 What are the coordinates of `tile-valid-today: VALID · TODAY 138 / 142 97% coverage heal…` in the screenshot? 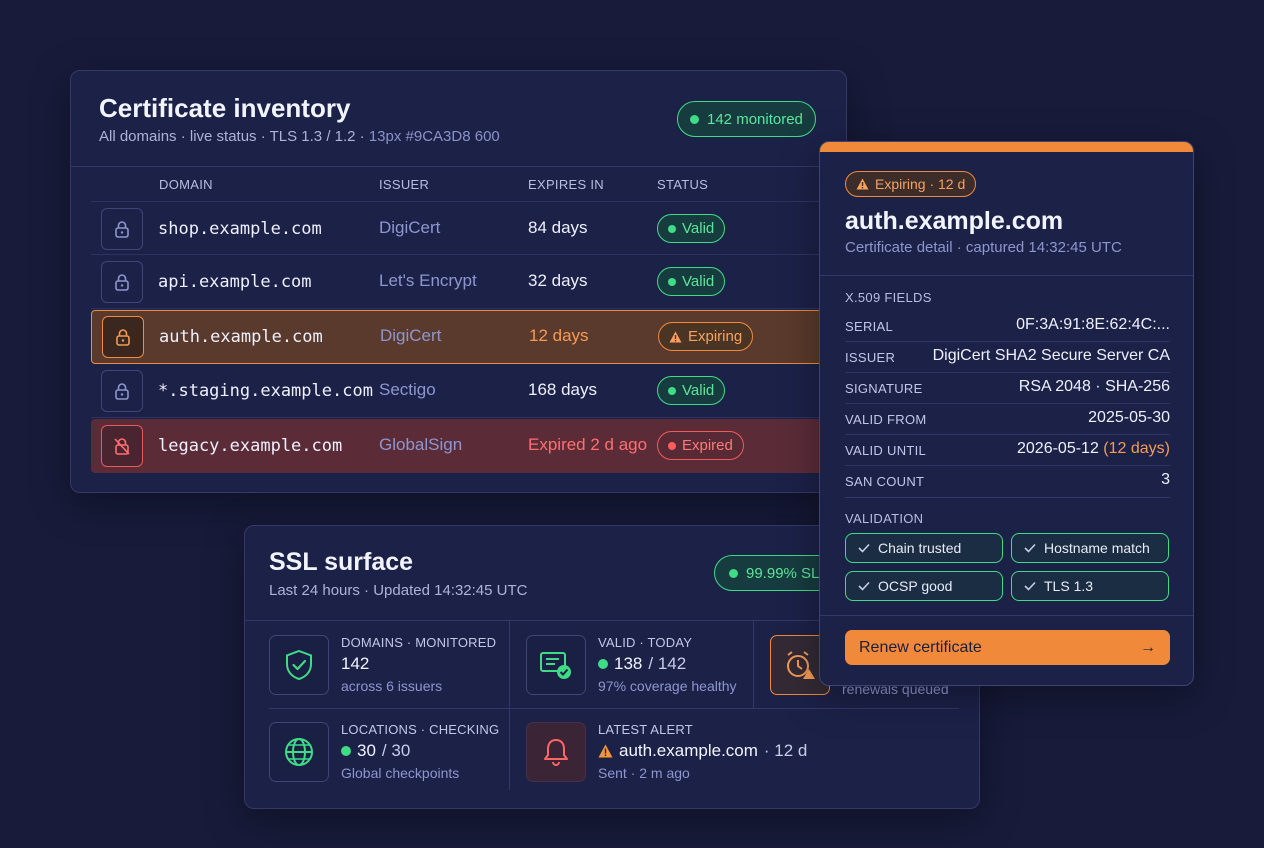 It's located at (636, 666).